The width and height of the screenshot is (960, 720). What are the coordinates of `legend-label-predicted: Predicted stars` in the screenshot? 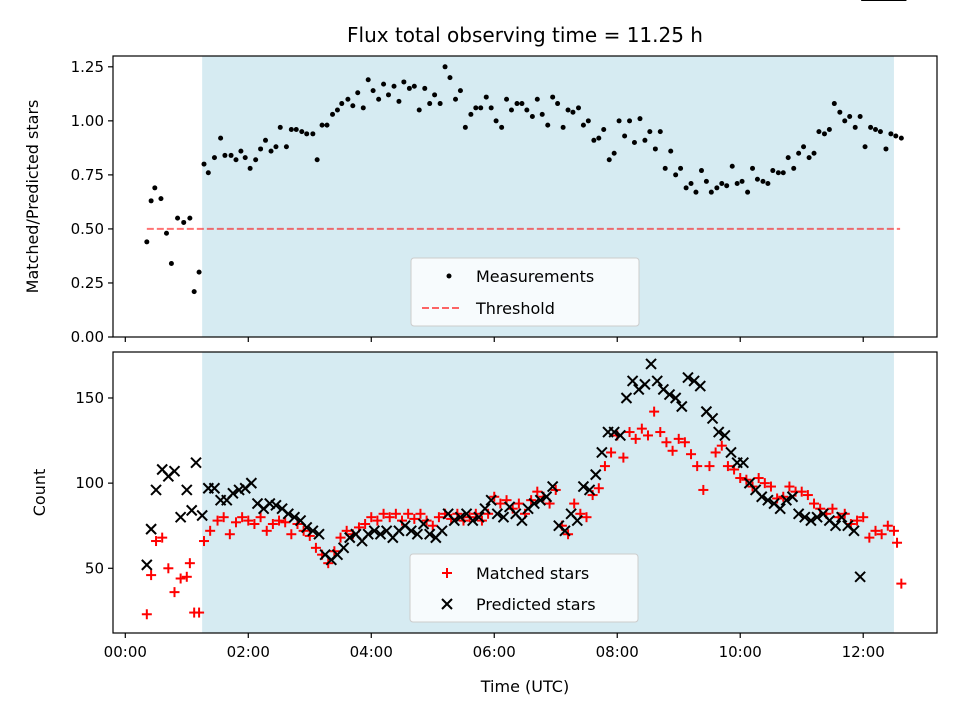 It's located at (536, 604).